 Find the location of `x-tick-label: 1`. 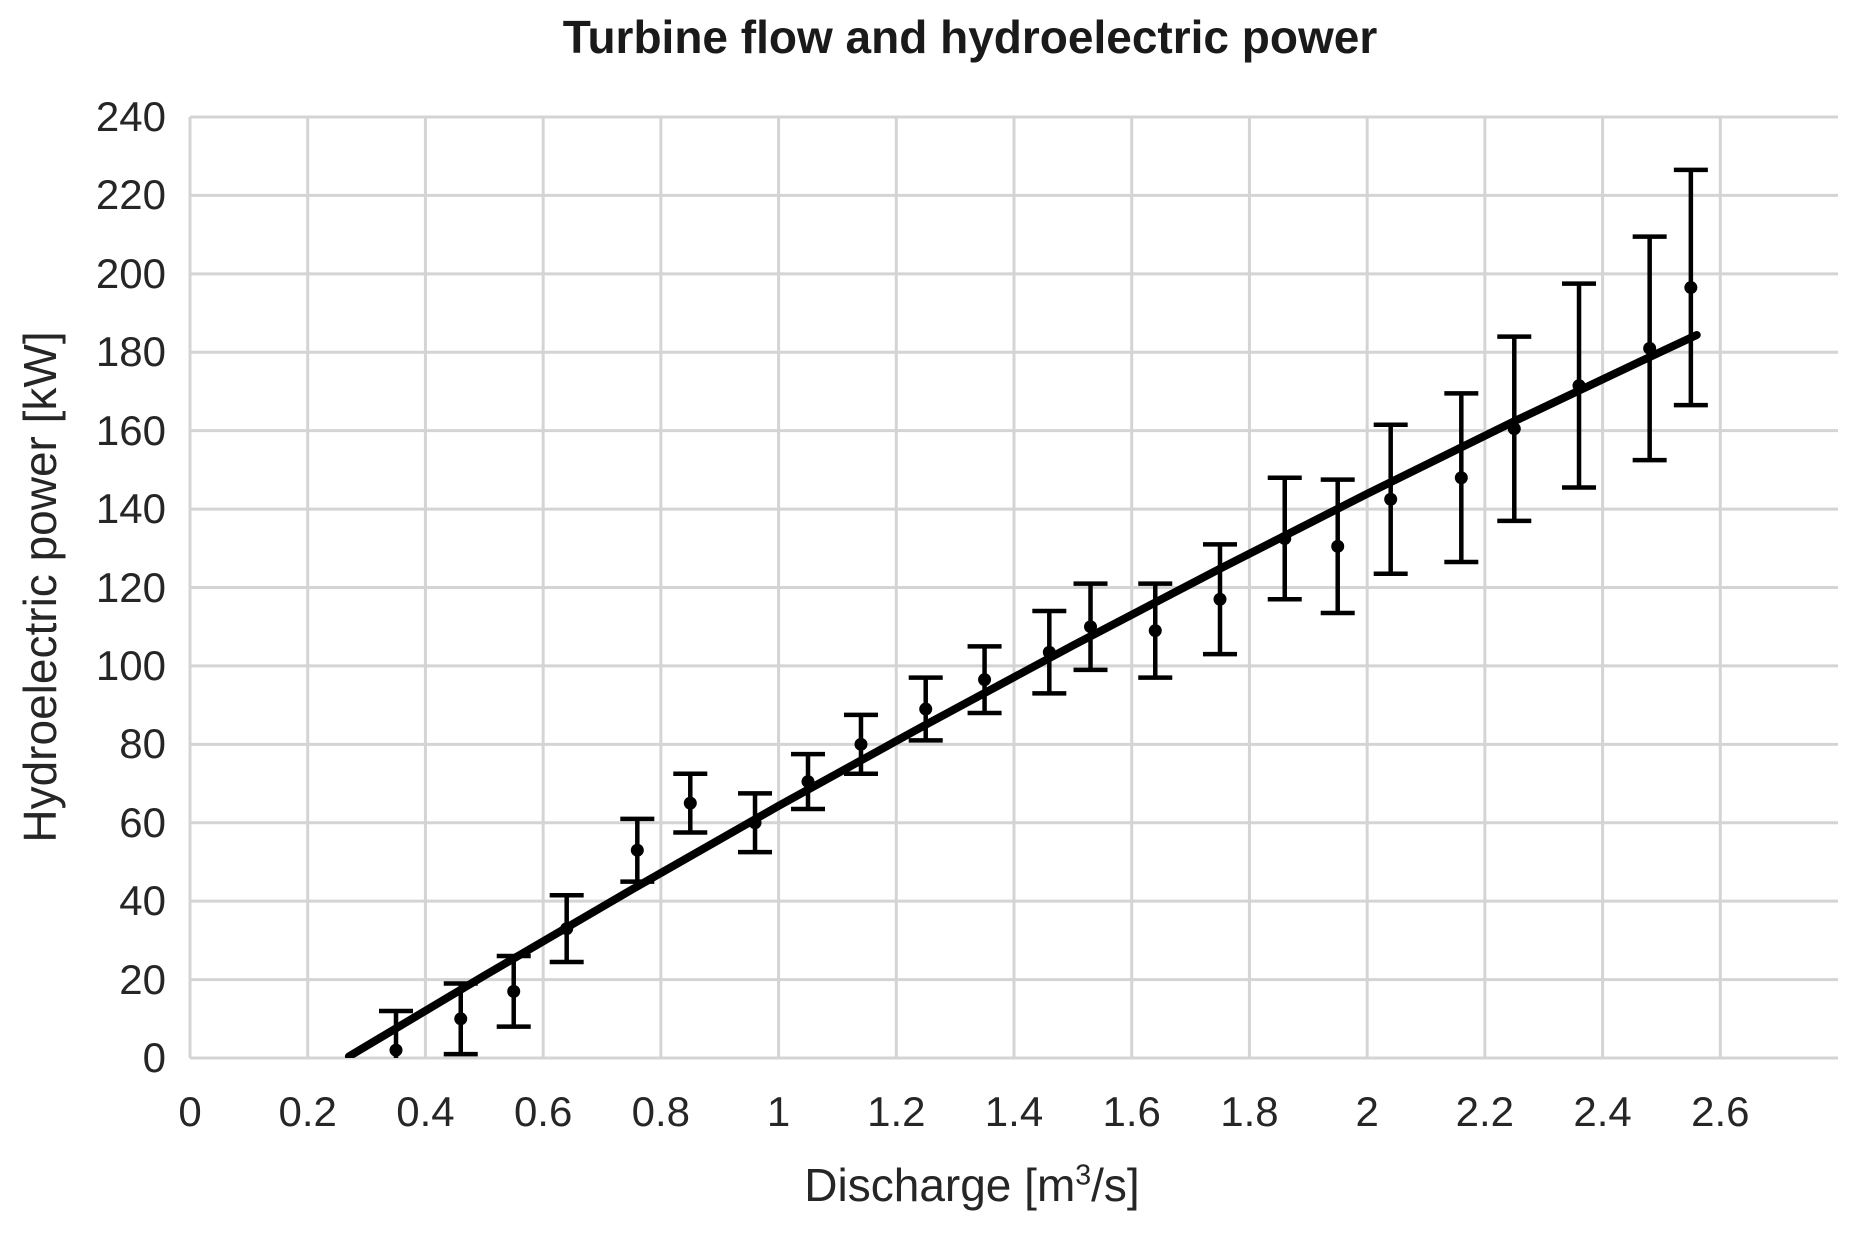

x-tick-label: 1 is located at coordinates (778, 1111).